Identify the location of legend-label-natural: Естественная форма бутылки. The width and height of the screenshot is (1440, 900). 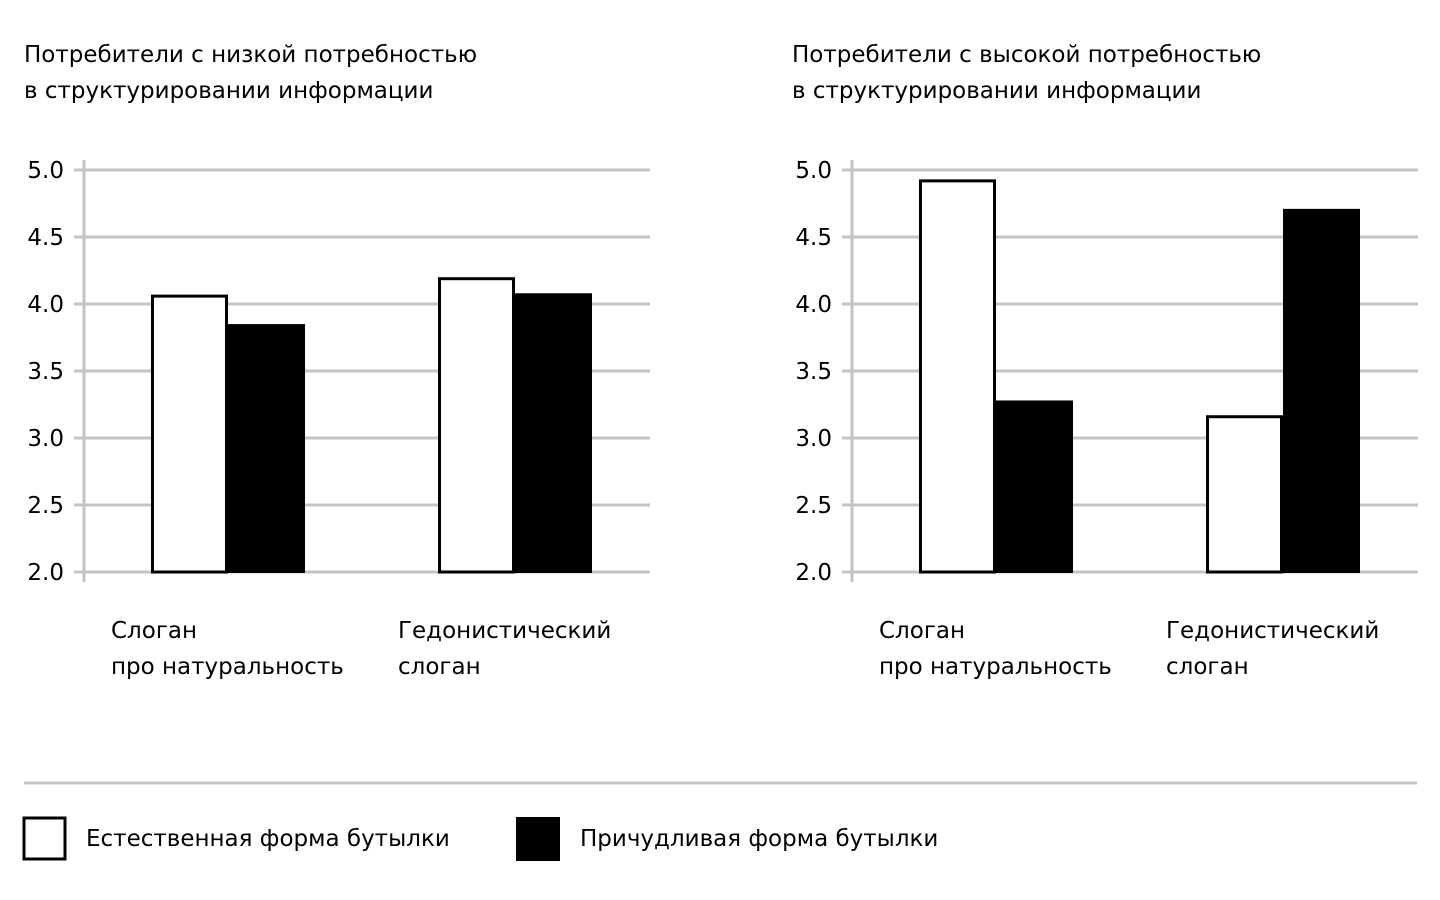
(268, 839).